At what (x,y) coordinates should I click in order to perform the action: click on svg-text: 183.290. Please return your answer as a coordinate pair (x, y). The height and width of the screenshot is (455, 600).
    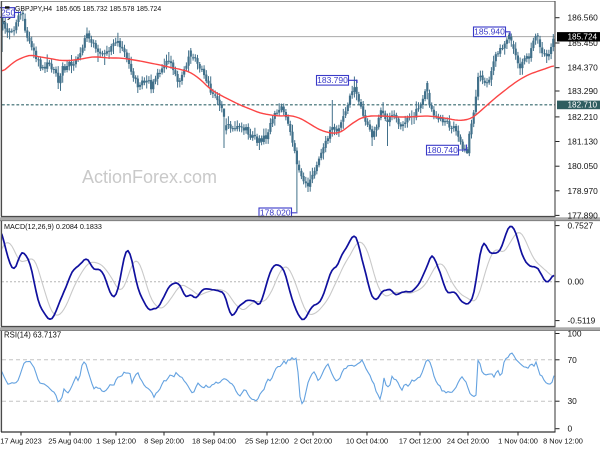
    Looking at the image, I should click on (583, 91).